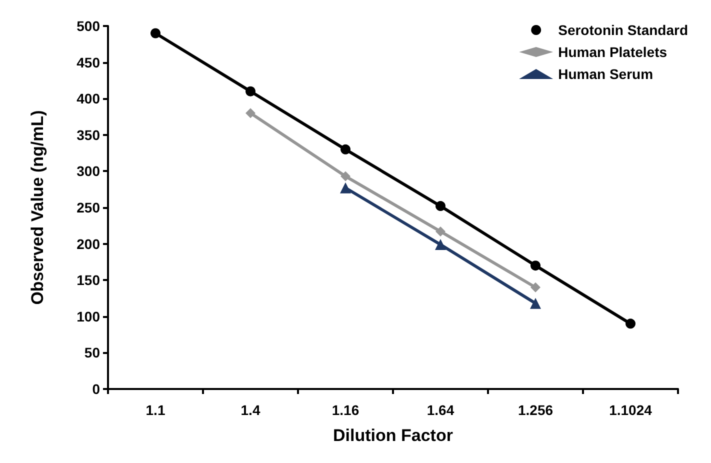  I want to click on y-tick-label: 300, so click(88, 171).